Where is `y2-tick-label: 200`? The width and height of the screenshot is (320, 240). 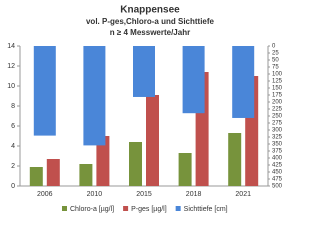
y2-tick-label: 200 is located at coordinates (277, 103).